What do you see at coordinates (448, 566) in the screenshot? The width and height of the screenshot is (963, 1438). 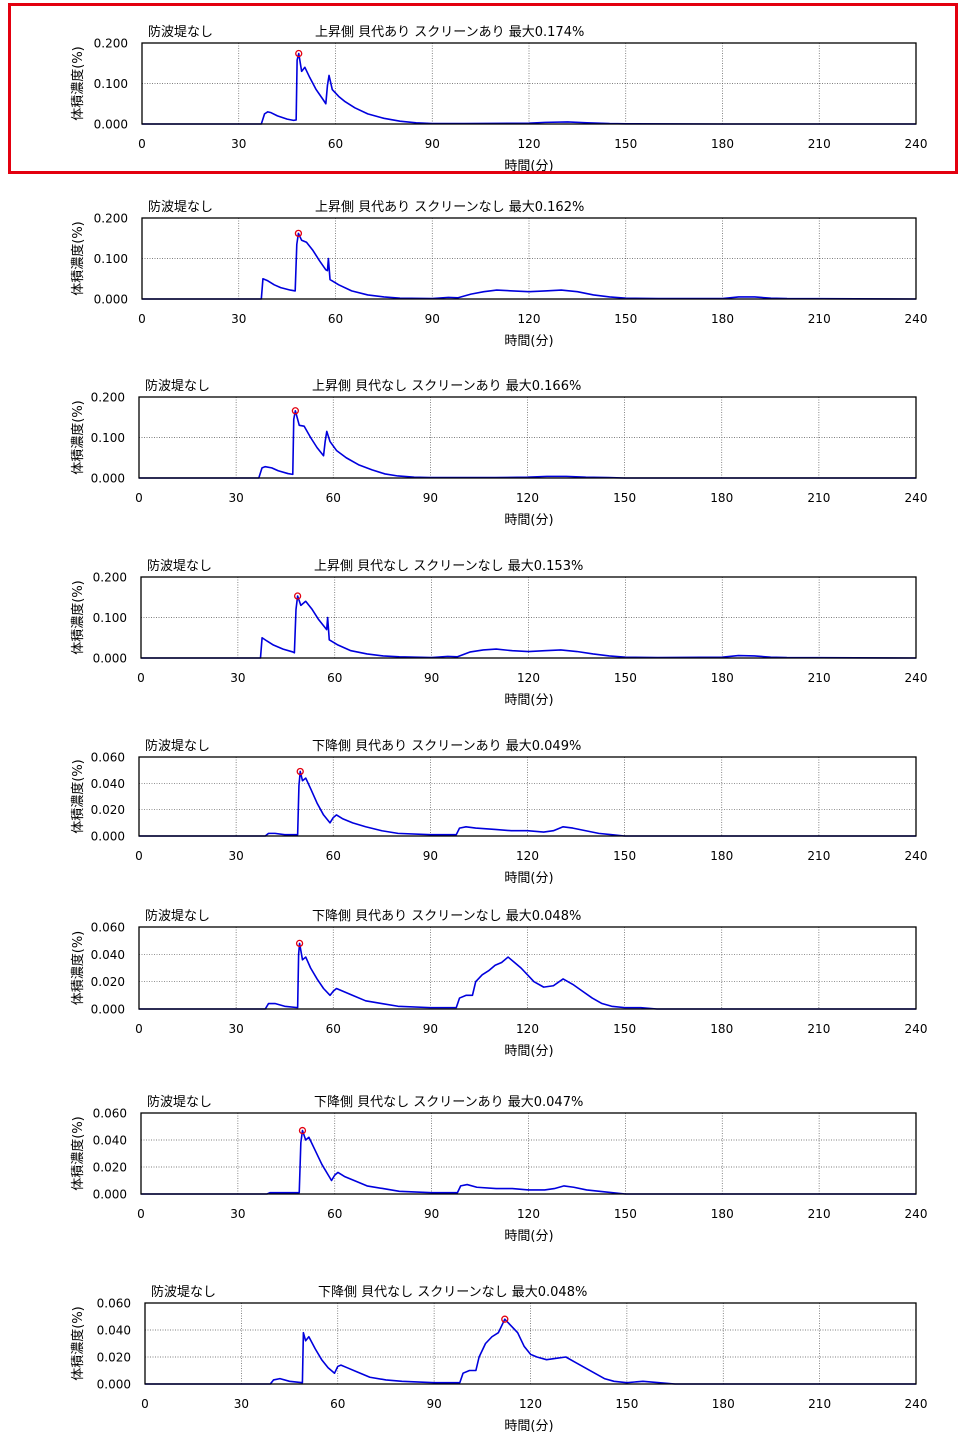 I see `title-right: 上昇側 貝代なし スクリーンなし 最大0.153%` at bounding box center [448, 566].